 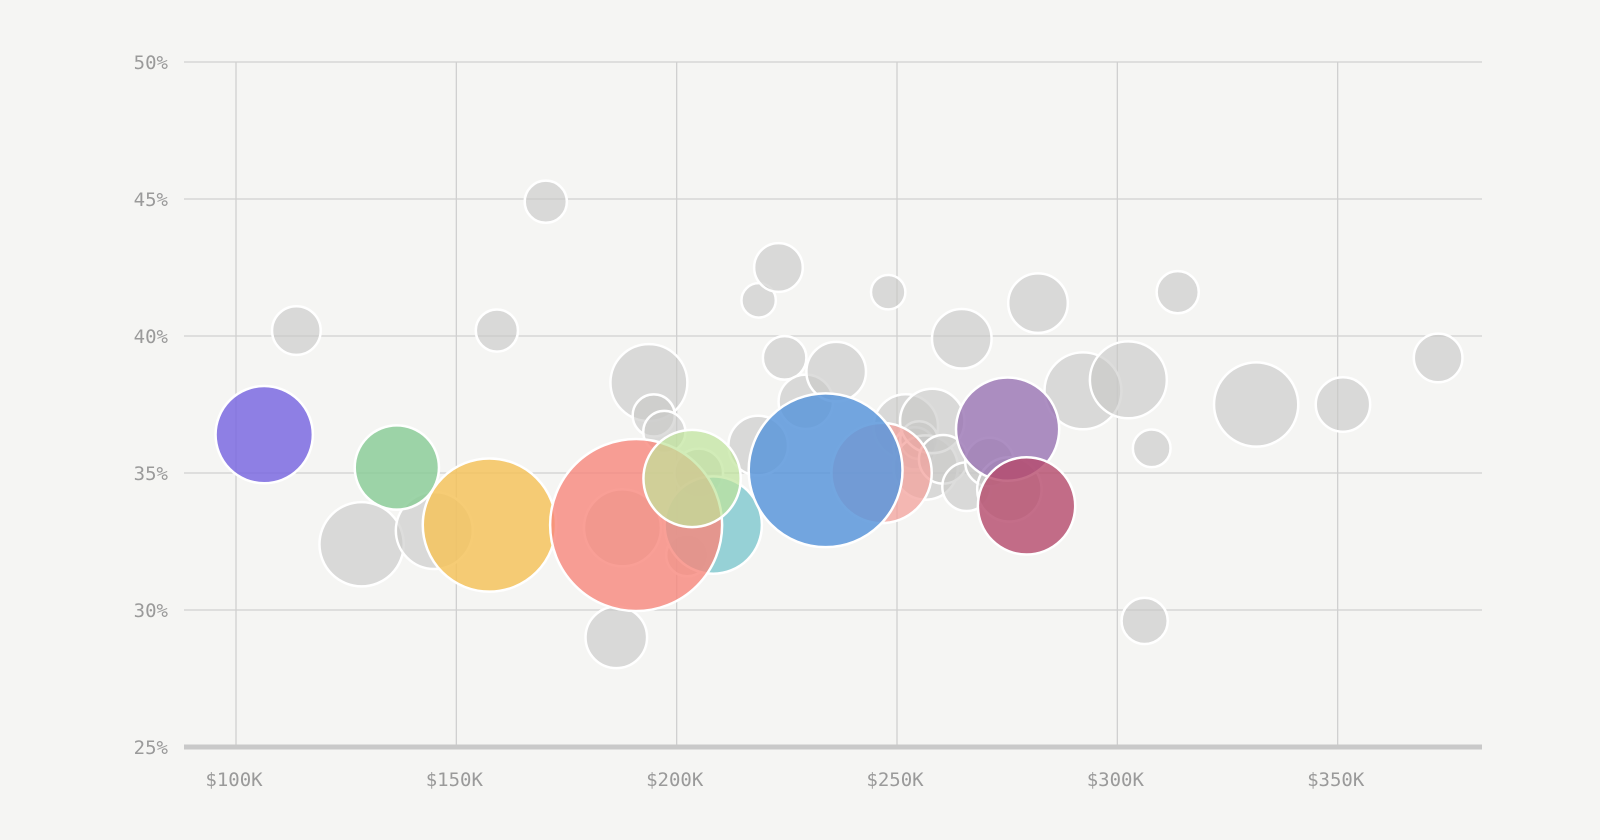 What do you see at coordinates (455, 780) in the screenshot?
I see `x-tick-label: $150K` at bounding box center [455, 780].